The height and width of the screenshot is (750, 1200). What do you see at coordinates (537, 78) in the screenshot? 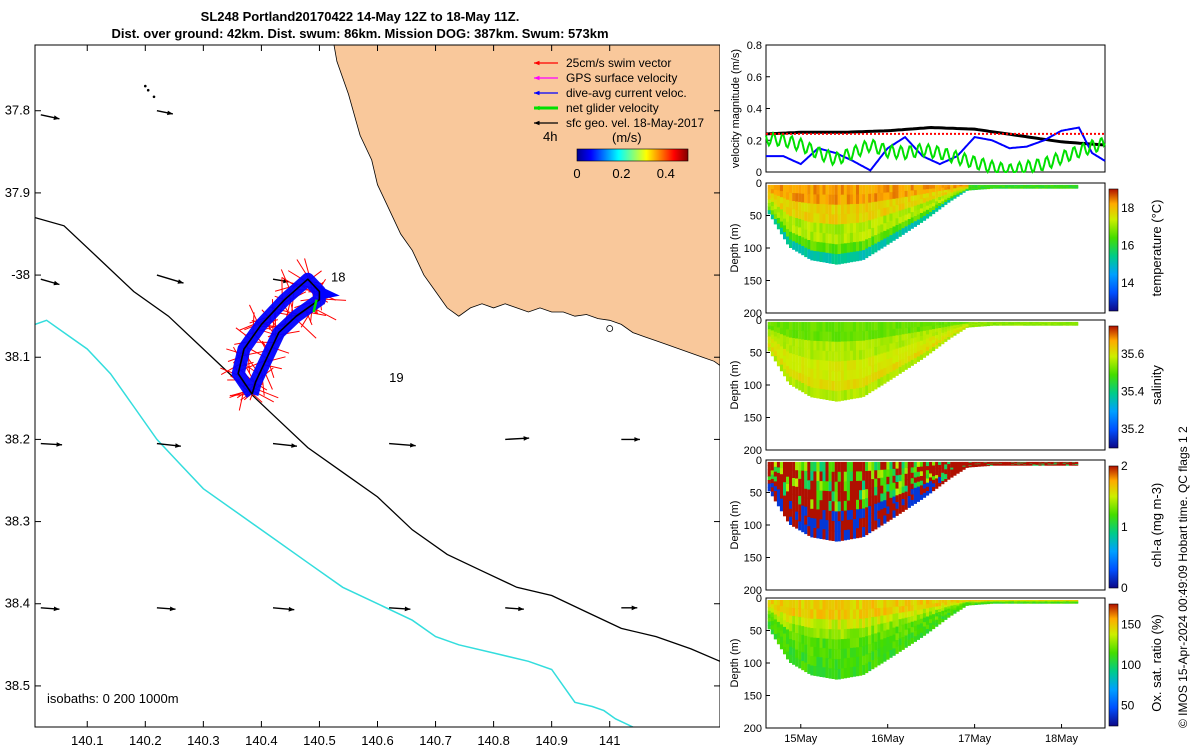
I see `legend-arrow-1-head` at bounding box center [537, 78].